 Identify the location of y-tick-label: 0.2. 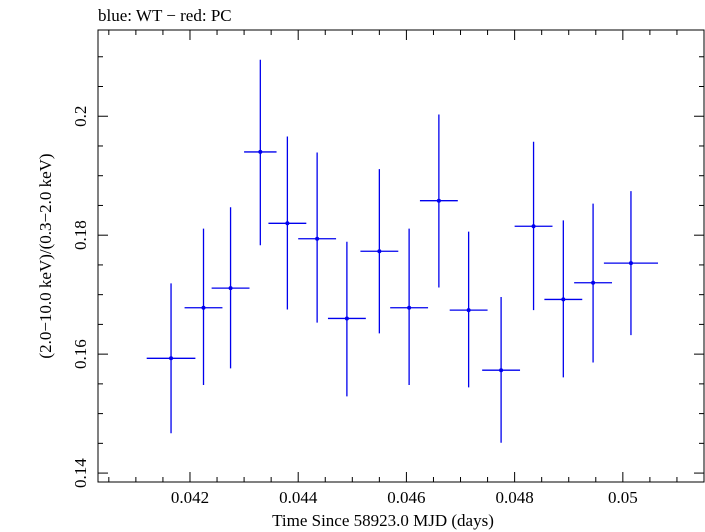
(80, 116).